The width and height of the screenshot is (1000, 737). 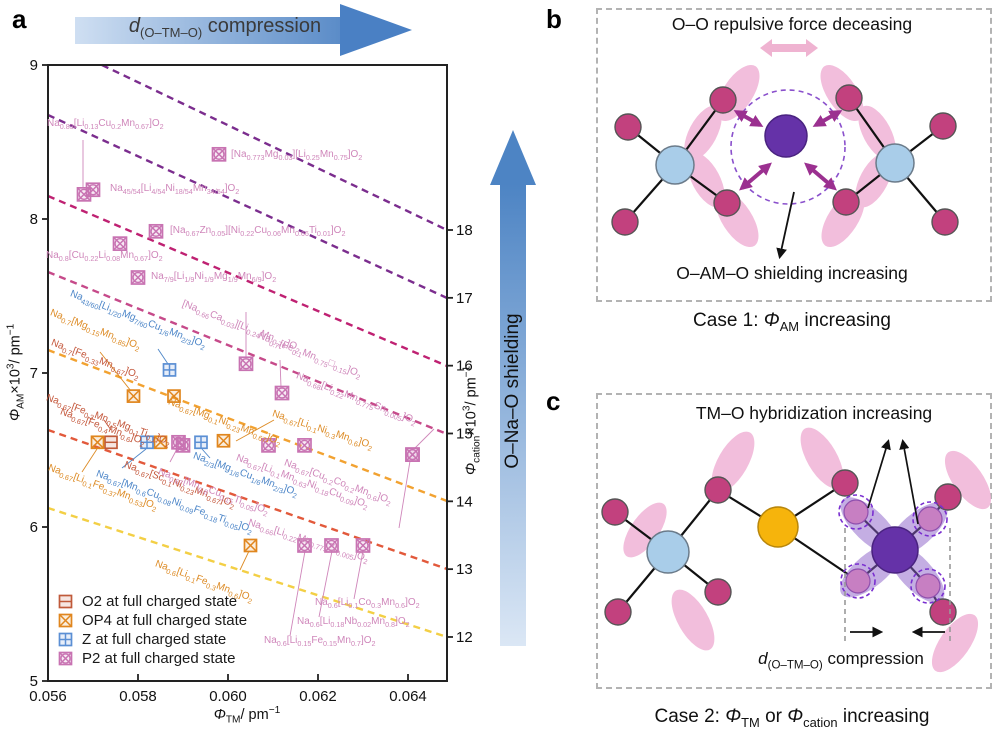 I want to click on compound-label: Na0.6[Li0.1Co0.3Mn0.6]O2, so click(x=367, y=603).